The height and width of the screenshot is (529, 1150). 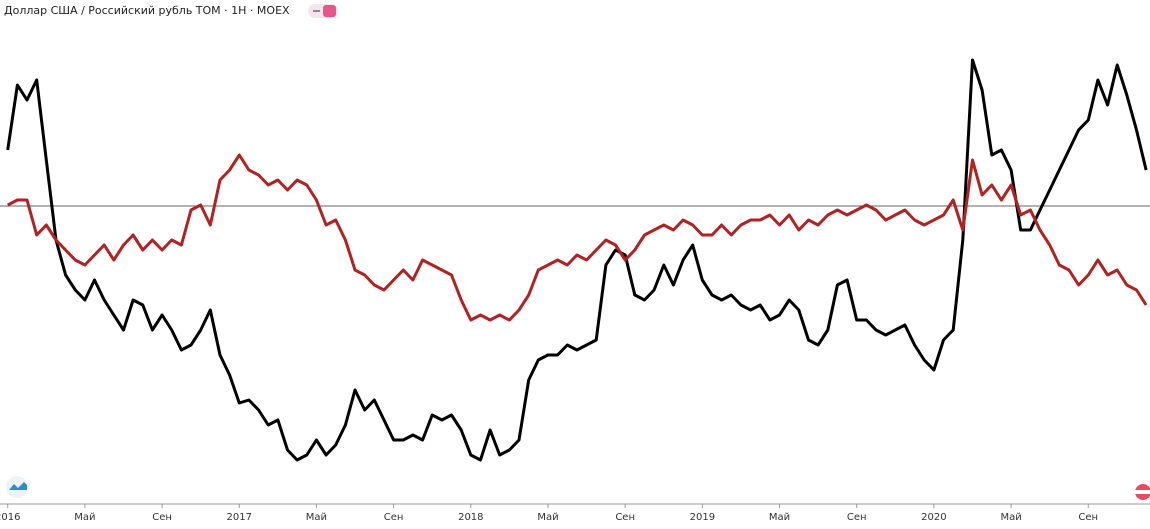 What do you see at coordinates (702, 517) in the screenshot?
I see `x-tick-label: 2019` at bounding box center [702, 517].